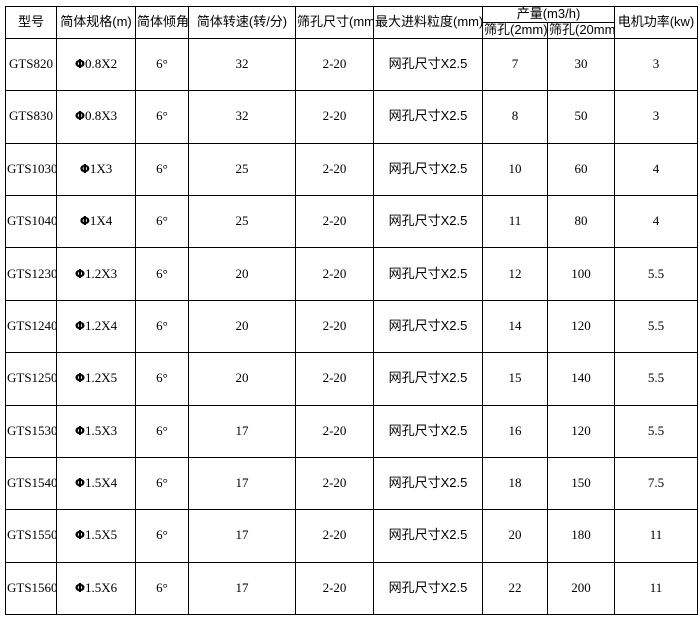 The height and width of the screenshot is (622, 698). Describe the element at coordinates (515, 64) in the screenshot. I see `output-2mm-cell: 7` at that location.